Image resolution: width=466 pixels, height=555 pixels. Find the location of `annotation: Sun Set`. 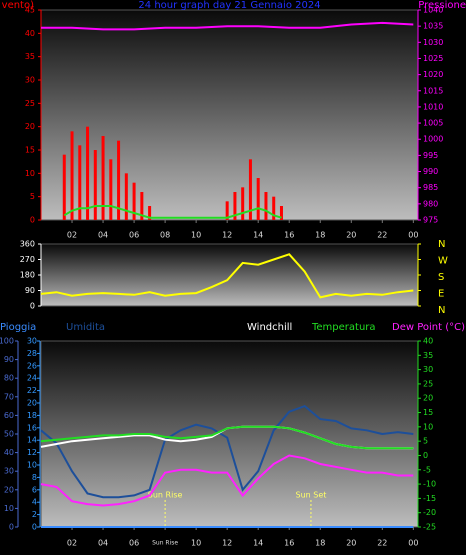

annotation: Sun Set is located at coordinates (310, 495).